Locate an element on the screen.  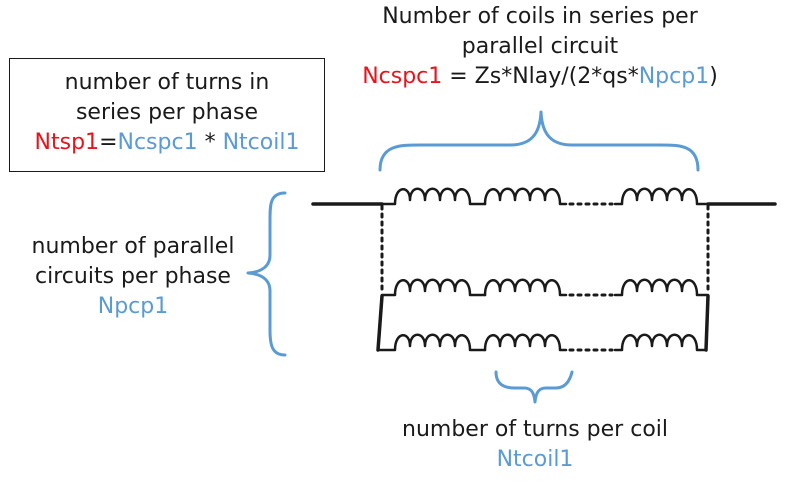
branch-top is located at coordinates (545, 196).